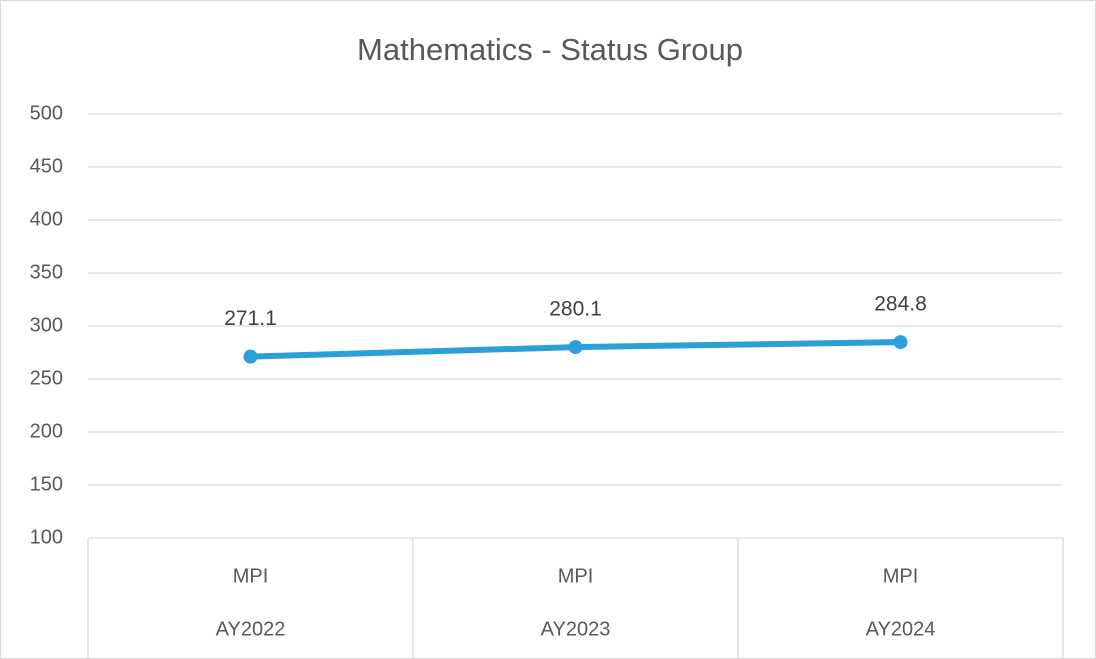 This screenshot has width=1096, height=659. Describe the element at coordinates (251, 629) in the screenshot. I see `x-tick-label: AY2022` at that location.